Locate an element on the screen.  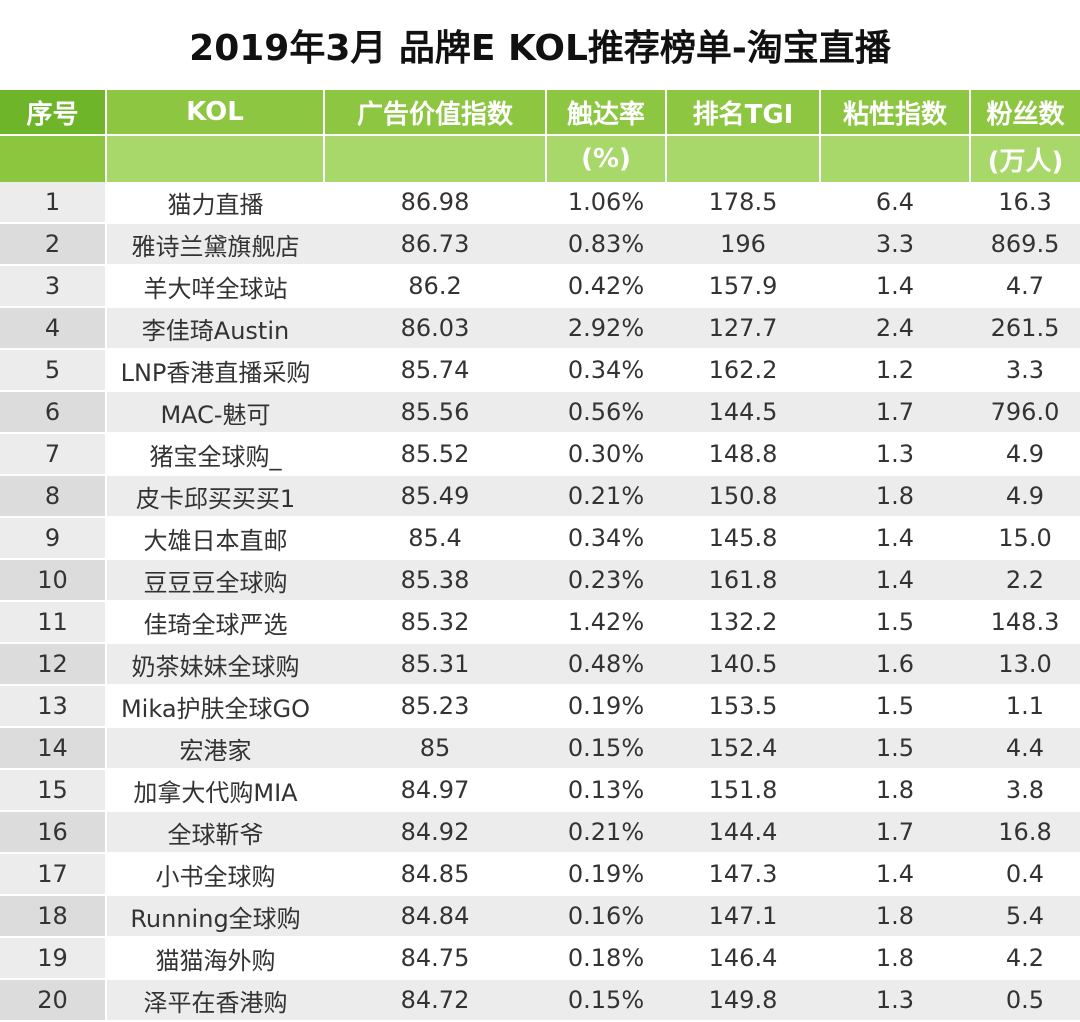
cell-ranking-tgi: 178.5 is located at coordinates (743, 203).